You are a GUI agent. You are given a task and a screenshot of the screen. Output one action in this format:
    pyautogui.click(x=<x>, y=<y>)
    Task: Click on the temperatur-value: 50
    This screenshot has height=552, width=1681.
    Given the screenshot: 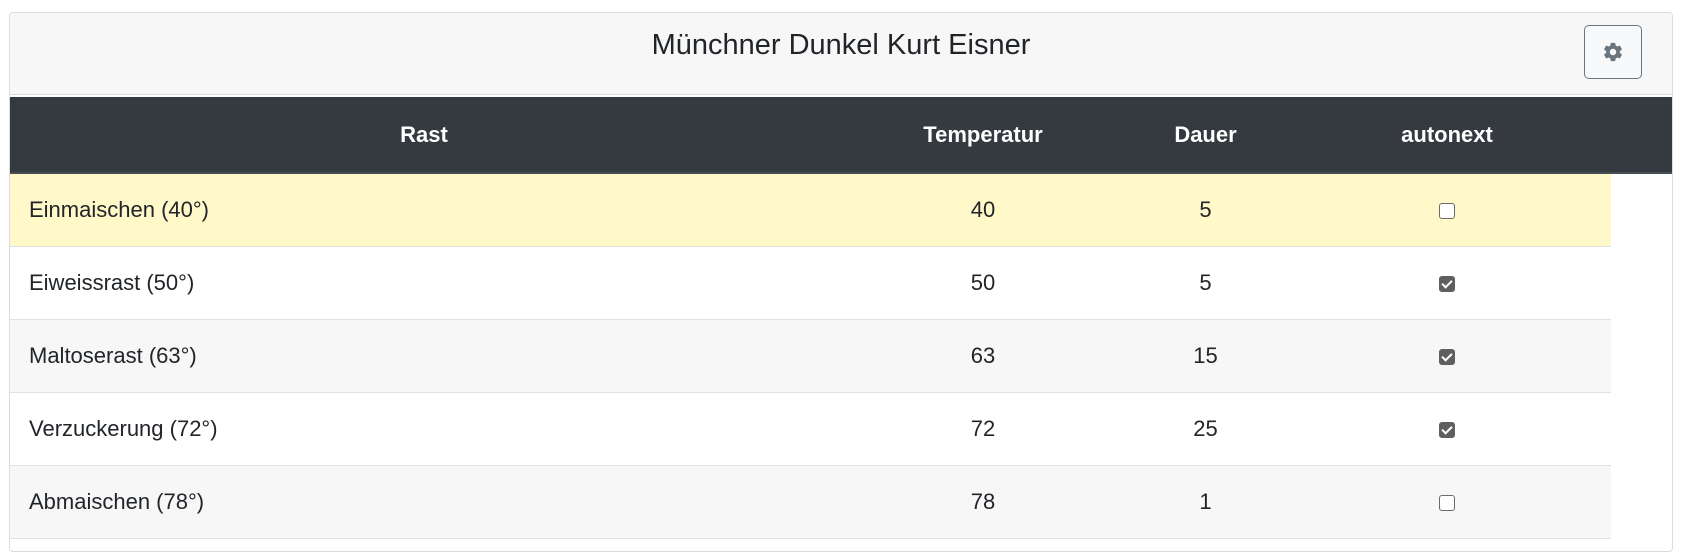 What is the action you would take?
    pyautogui.click(x=983, y=283)
    